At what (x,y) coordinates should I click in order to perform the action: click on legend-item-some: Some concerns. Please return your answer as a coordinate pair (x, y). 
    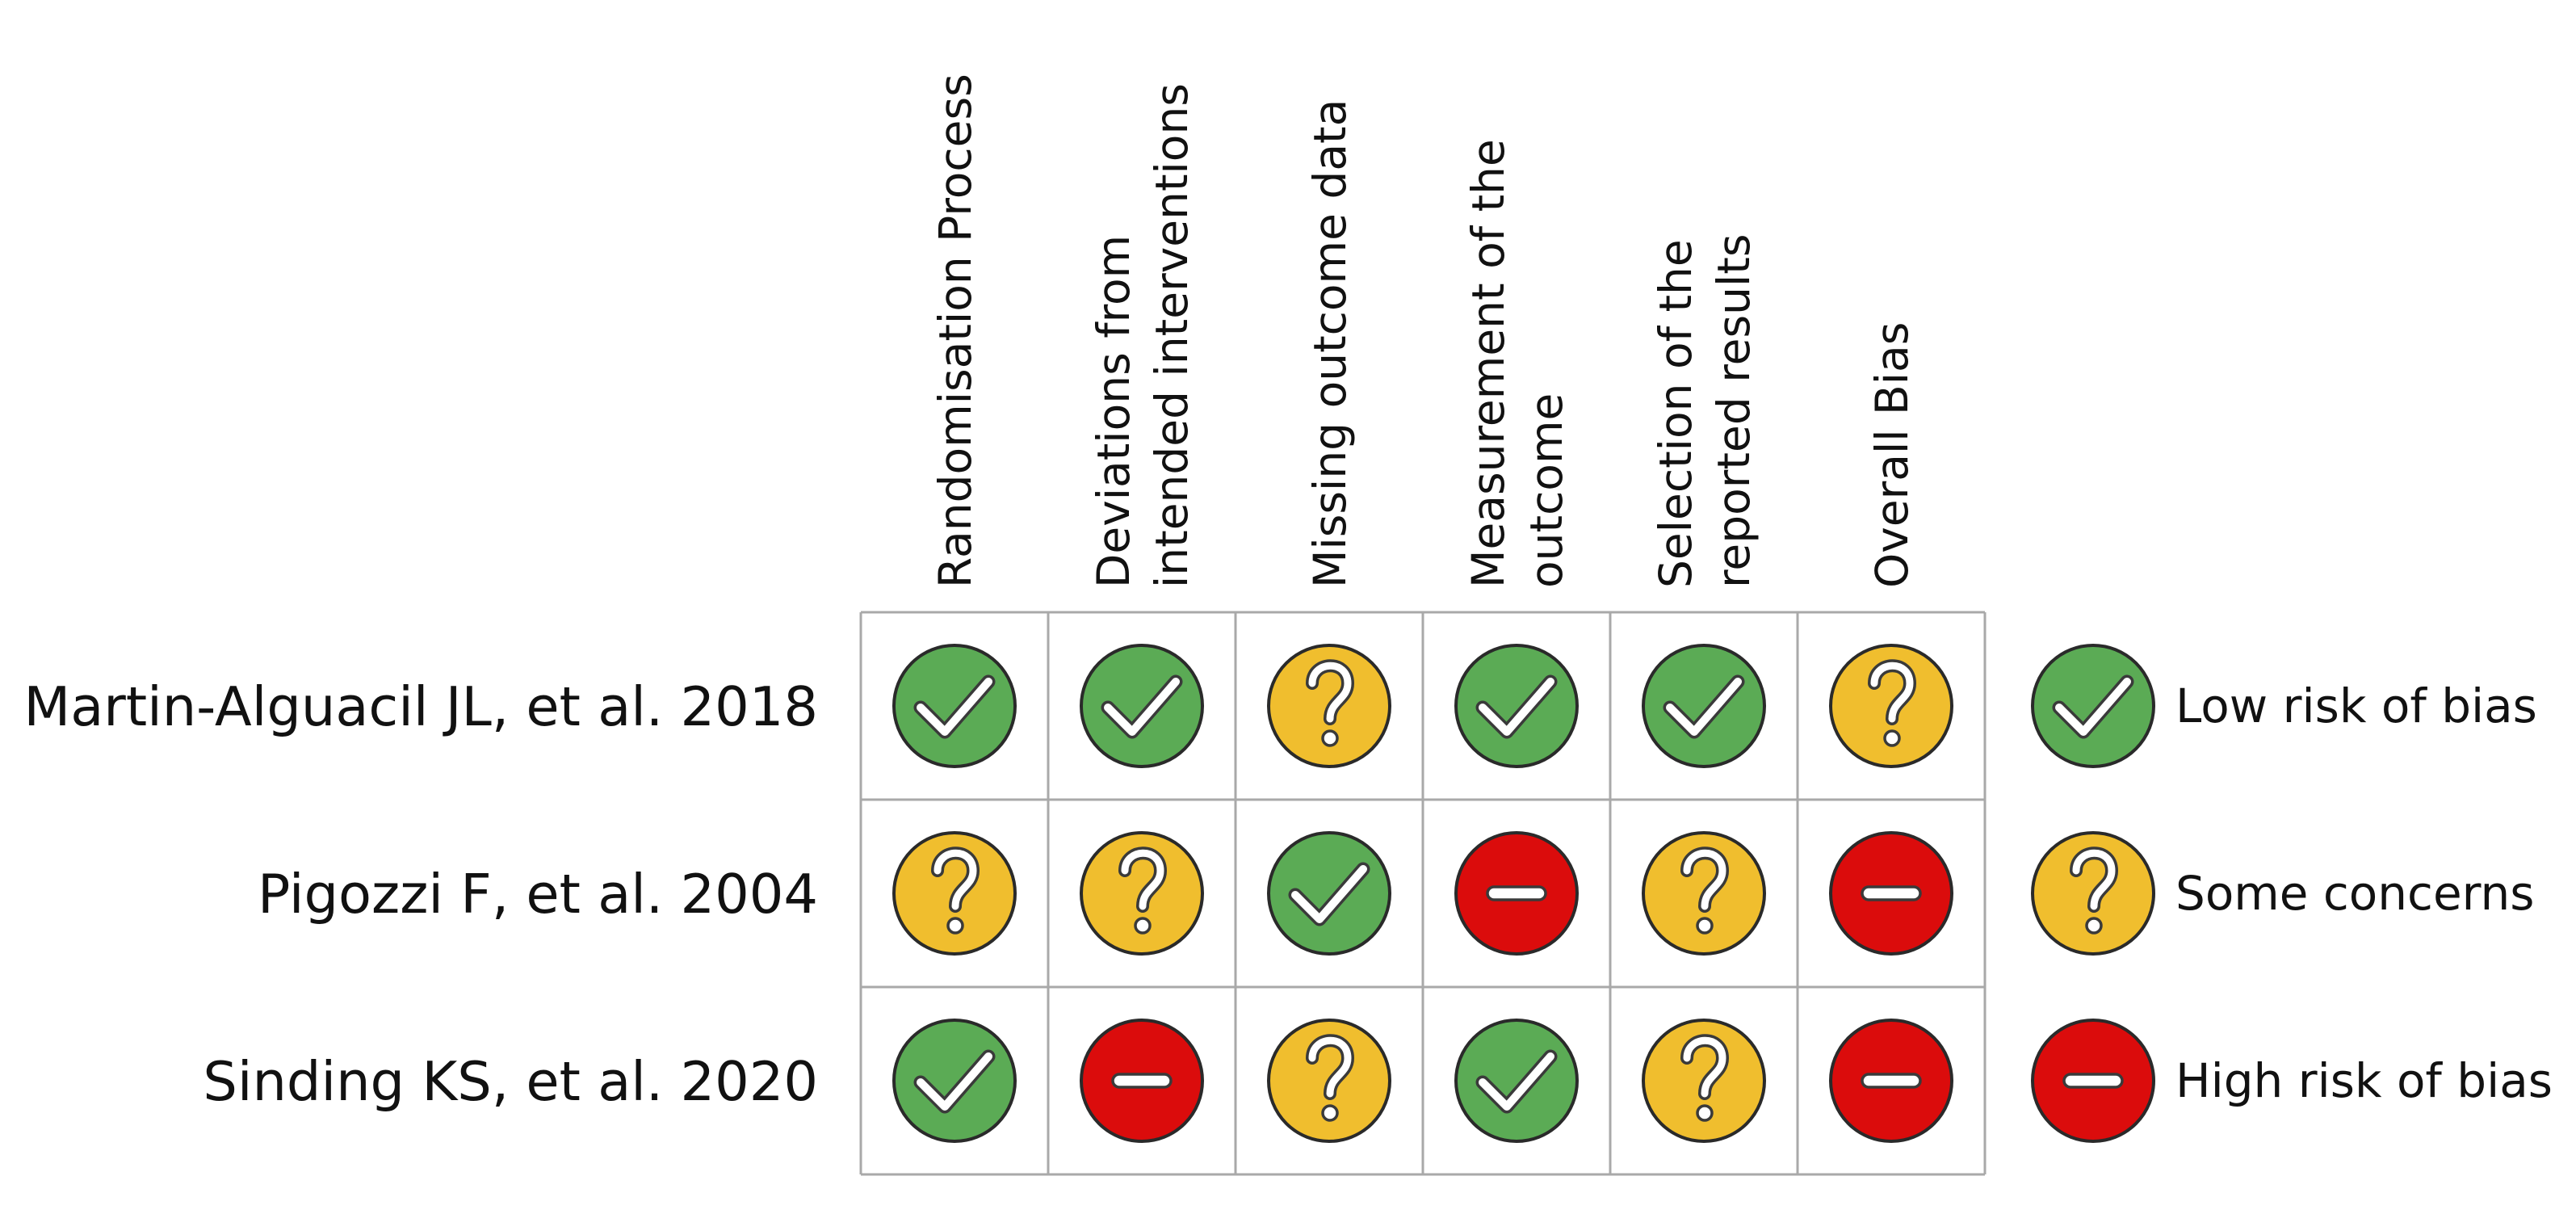
    Looking at the image, I should click on (2282, 894).